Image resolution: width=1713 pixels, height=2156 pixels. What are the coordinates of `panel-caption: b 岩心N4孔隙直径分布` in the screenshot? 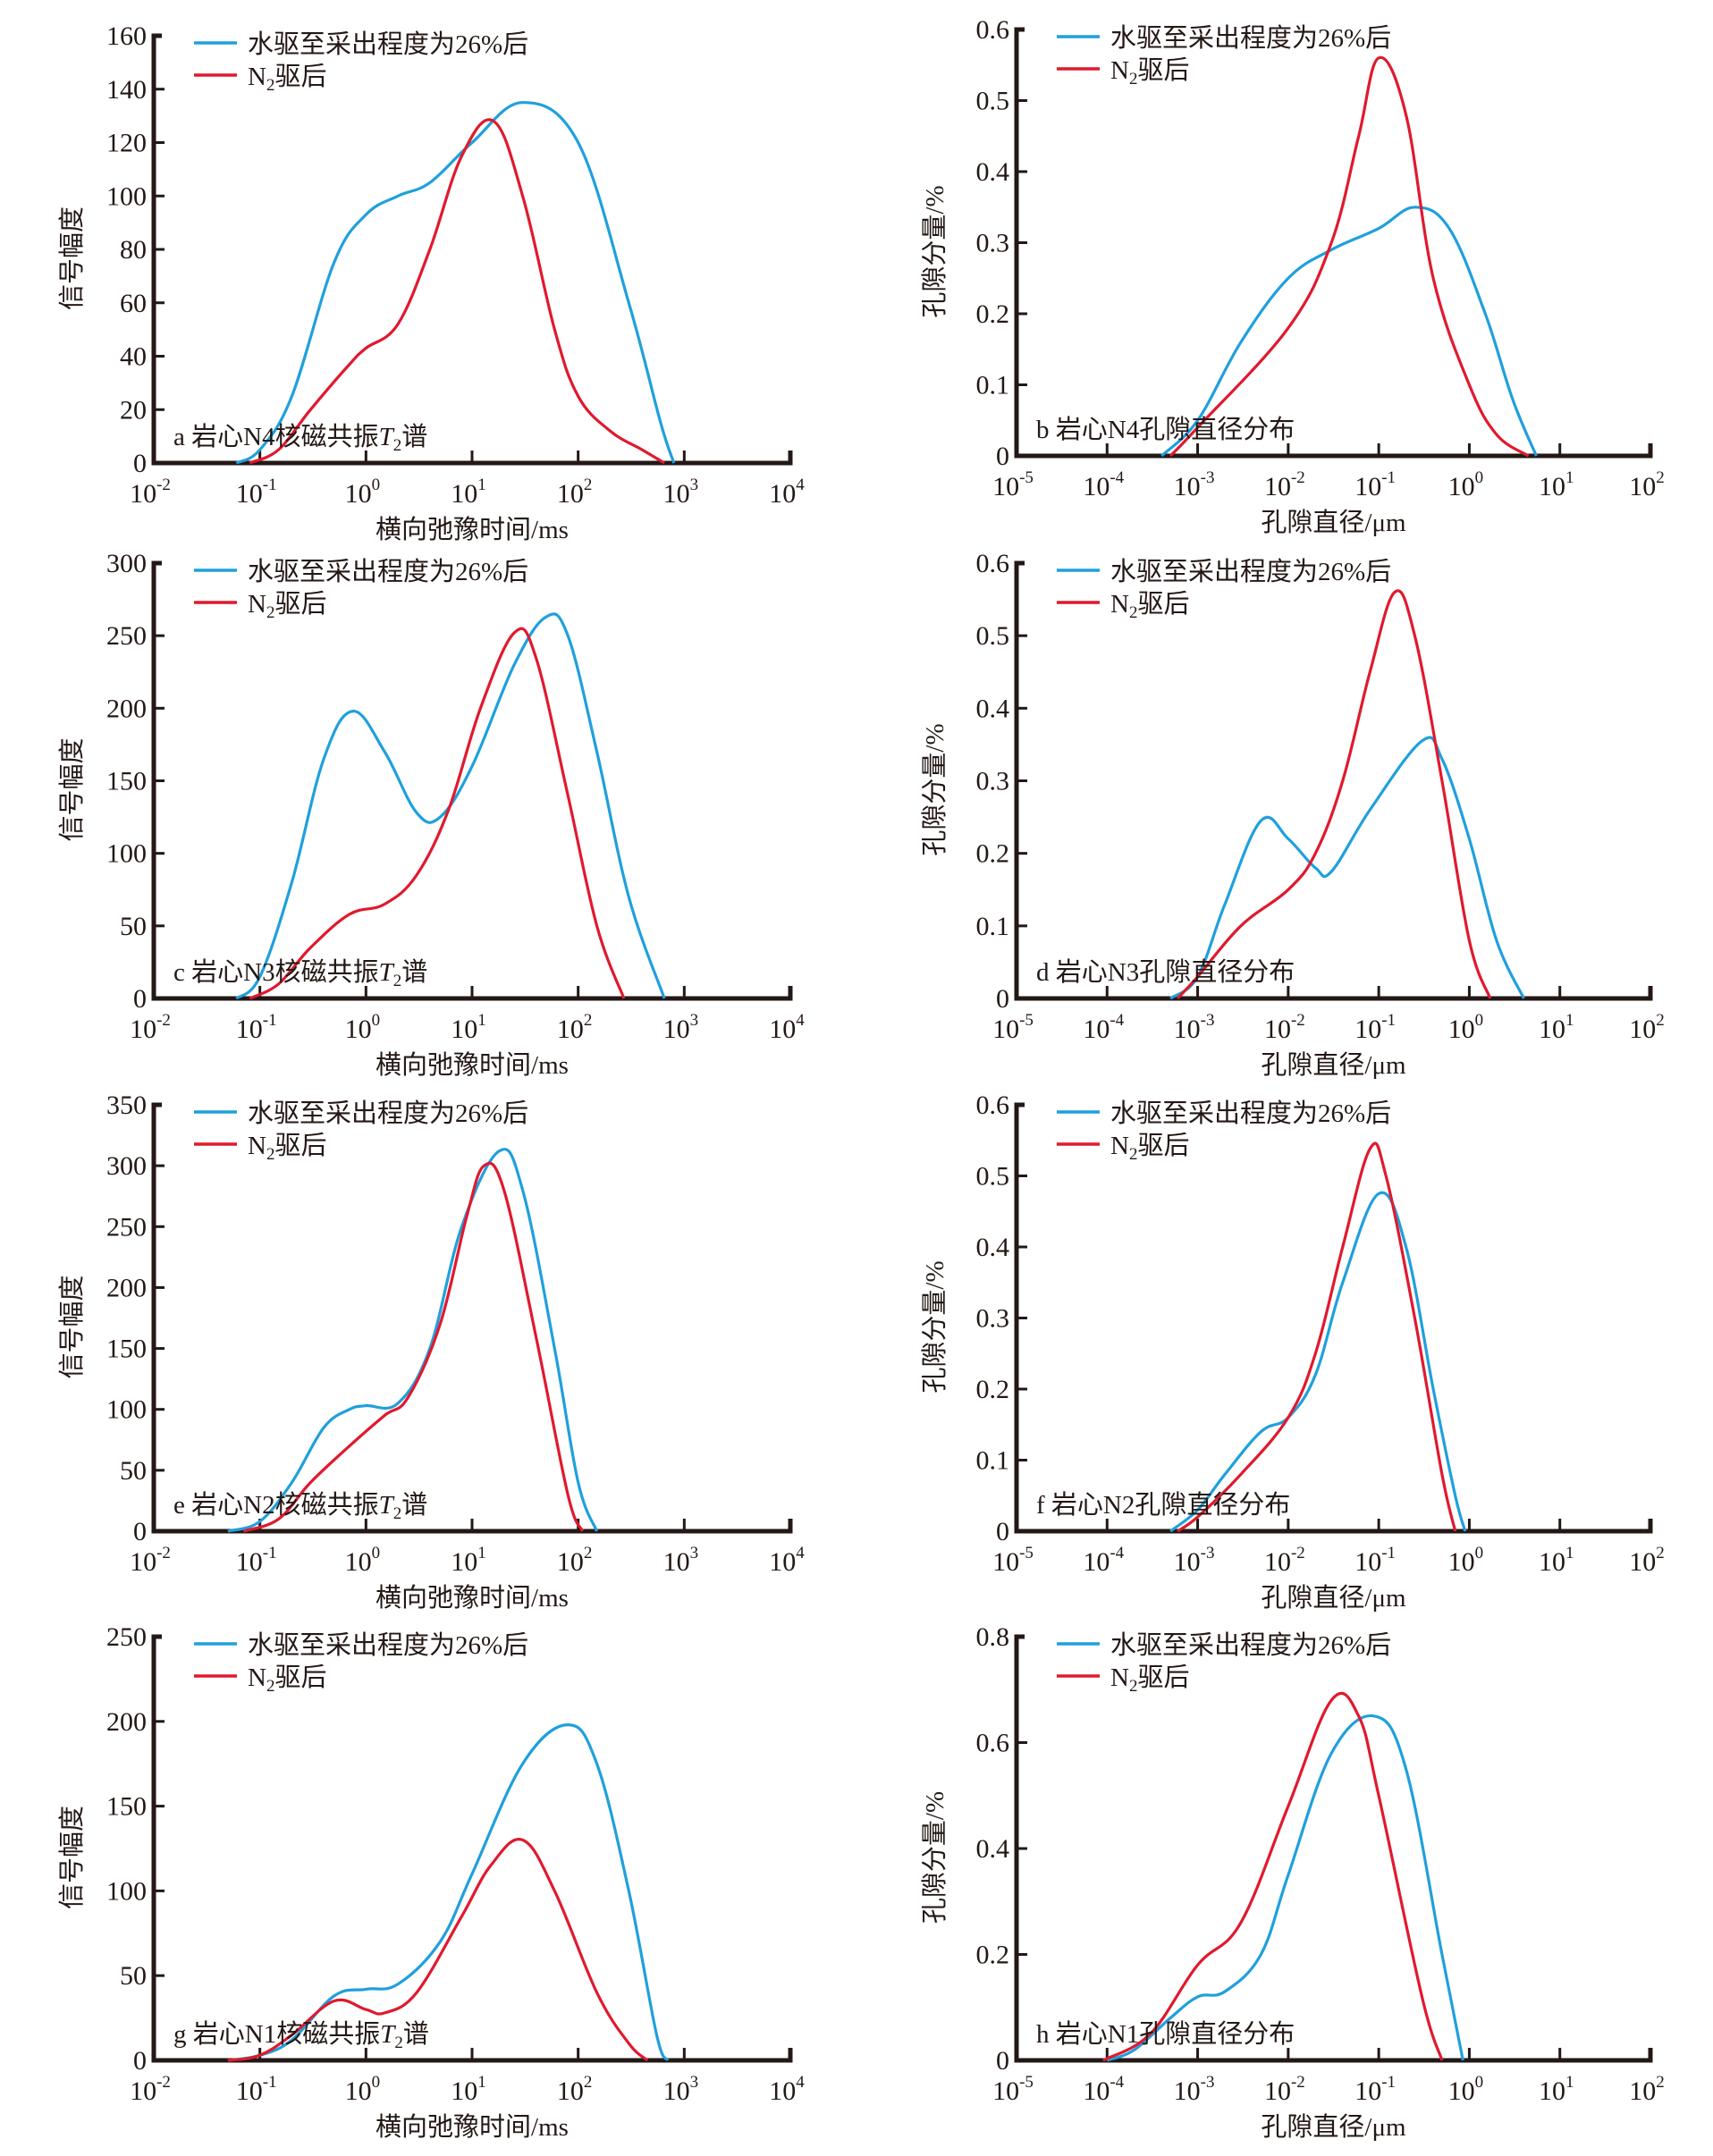 It's located at (1165, 430).